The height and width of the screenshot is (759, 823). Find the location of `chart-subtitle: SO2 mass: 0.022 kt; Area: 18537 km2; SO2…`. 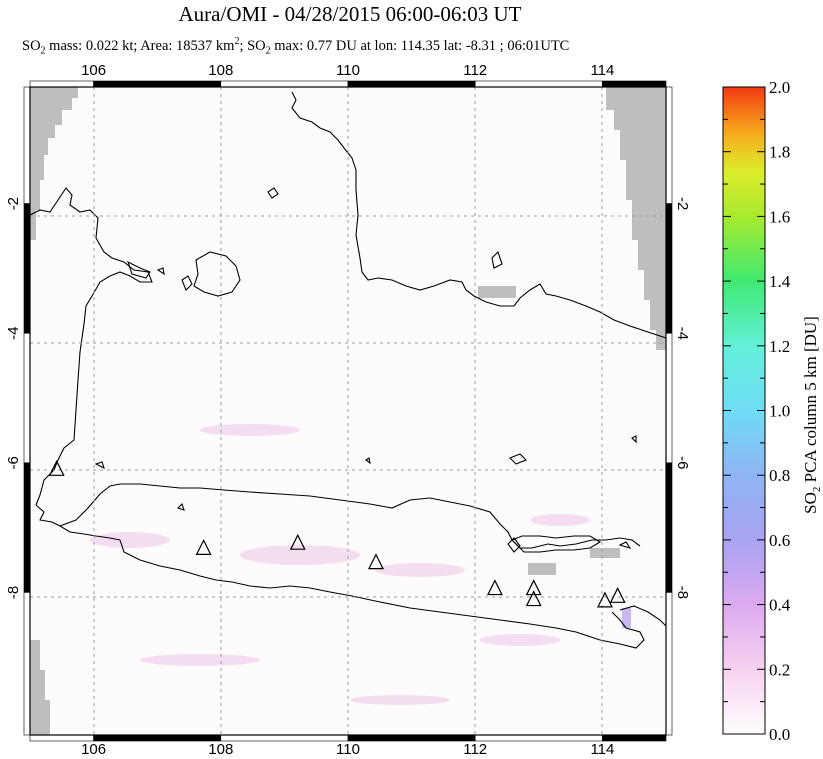

chart-subtitle: SO2 mass: 0.022 kt; Area: 18537 km2; SO2… is located at coordinates (295, 46).